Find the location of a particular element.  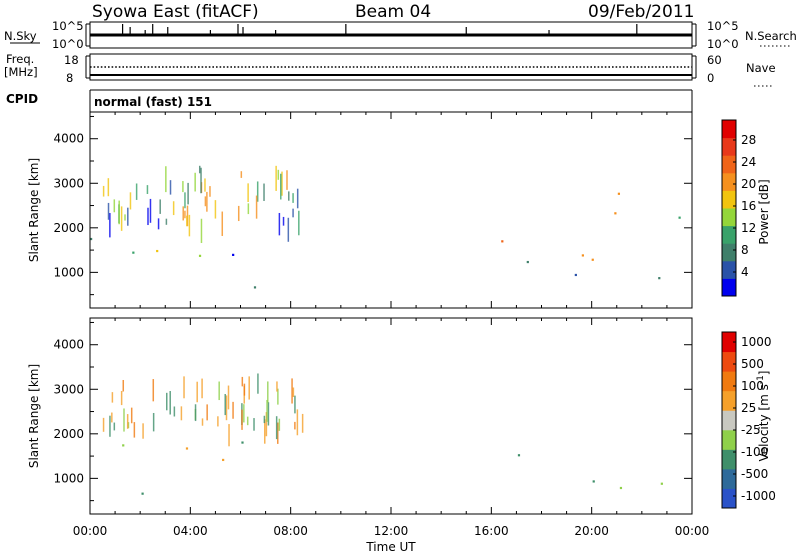

power-colorbar-tick-label: 12 is located at coordinates (748, 228).